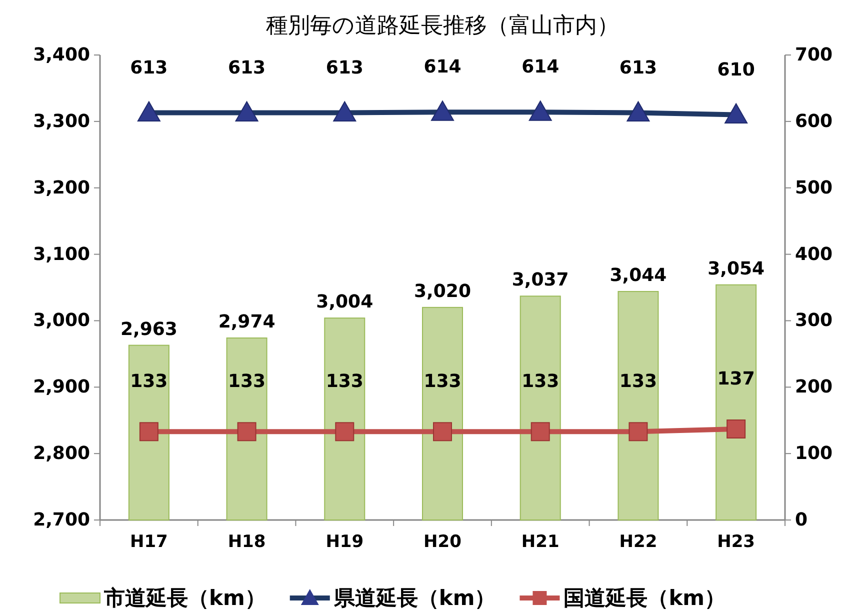 The height and width of the screenshot is (612, 854). Describe the element at coordinates (61, 520) in the screenshot. I see `y-tick-label: 2,700` at that location.